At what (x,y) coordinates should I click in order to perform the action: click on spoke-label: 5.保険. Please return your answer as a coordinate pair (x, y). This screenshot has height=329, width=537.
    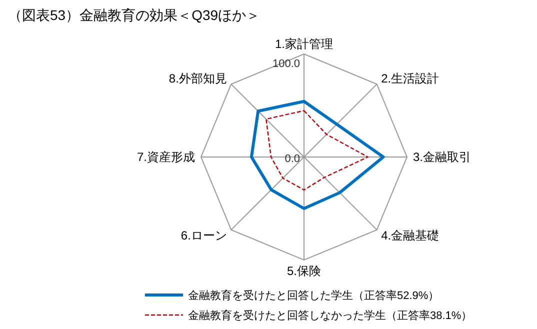
    Looking at the image, I should click on (304, 271).